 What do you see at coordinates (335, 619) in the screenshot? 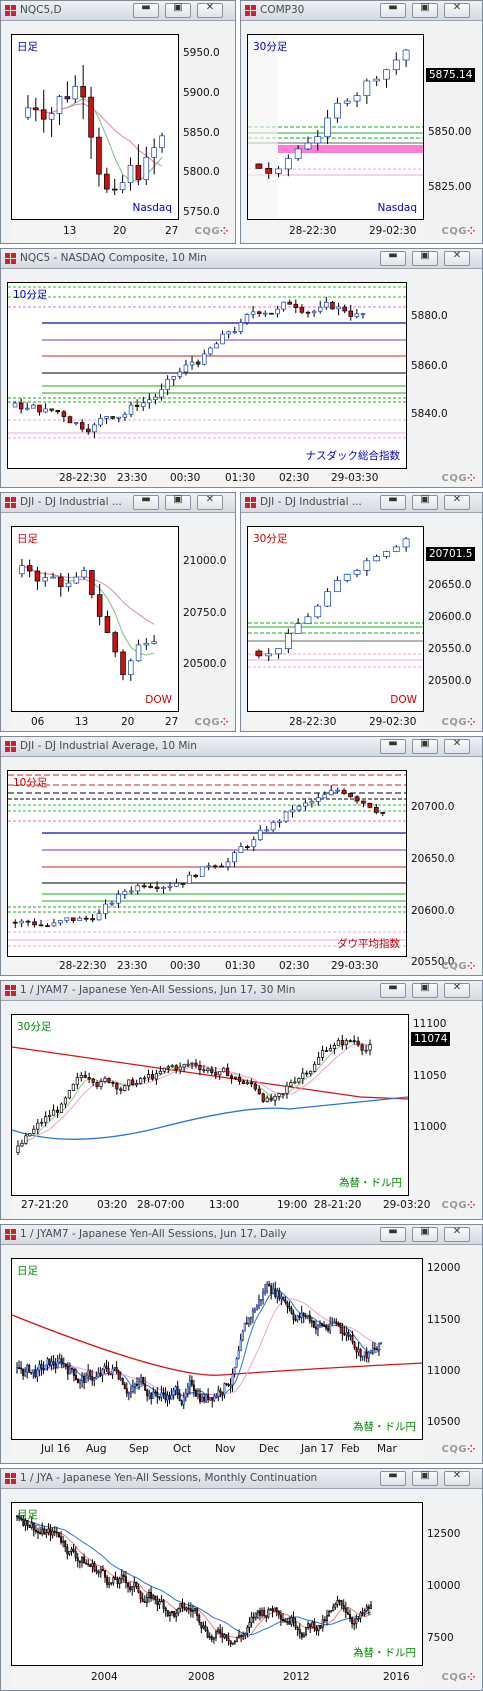
I see `price-plot: 30分足 DOW` at bounding box center [335, 619].